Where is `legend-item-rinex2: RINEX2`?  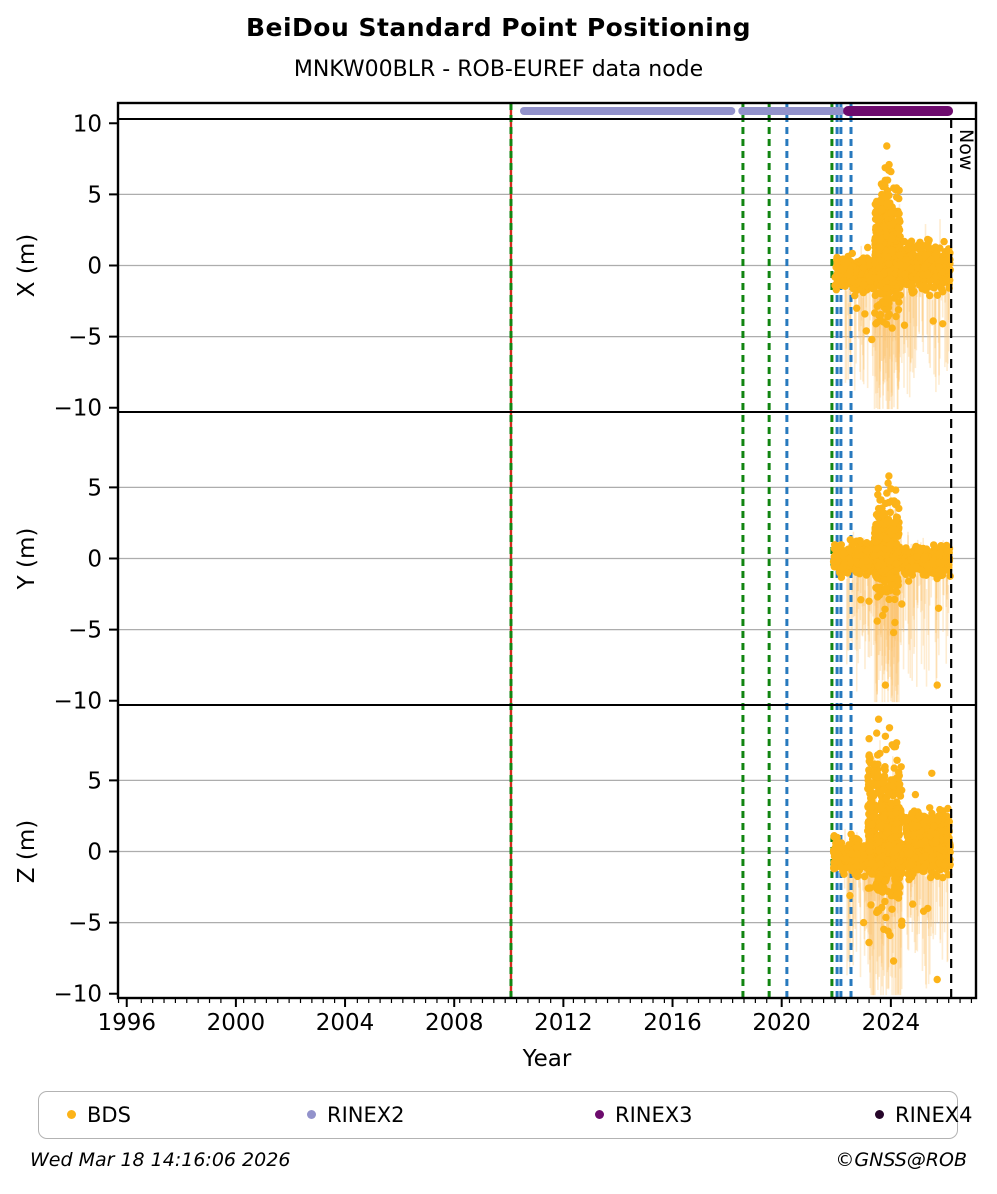 legend-item-rinex2: RINEX2 is located at coordinates (356, 1114).